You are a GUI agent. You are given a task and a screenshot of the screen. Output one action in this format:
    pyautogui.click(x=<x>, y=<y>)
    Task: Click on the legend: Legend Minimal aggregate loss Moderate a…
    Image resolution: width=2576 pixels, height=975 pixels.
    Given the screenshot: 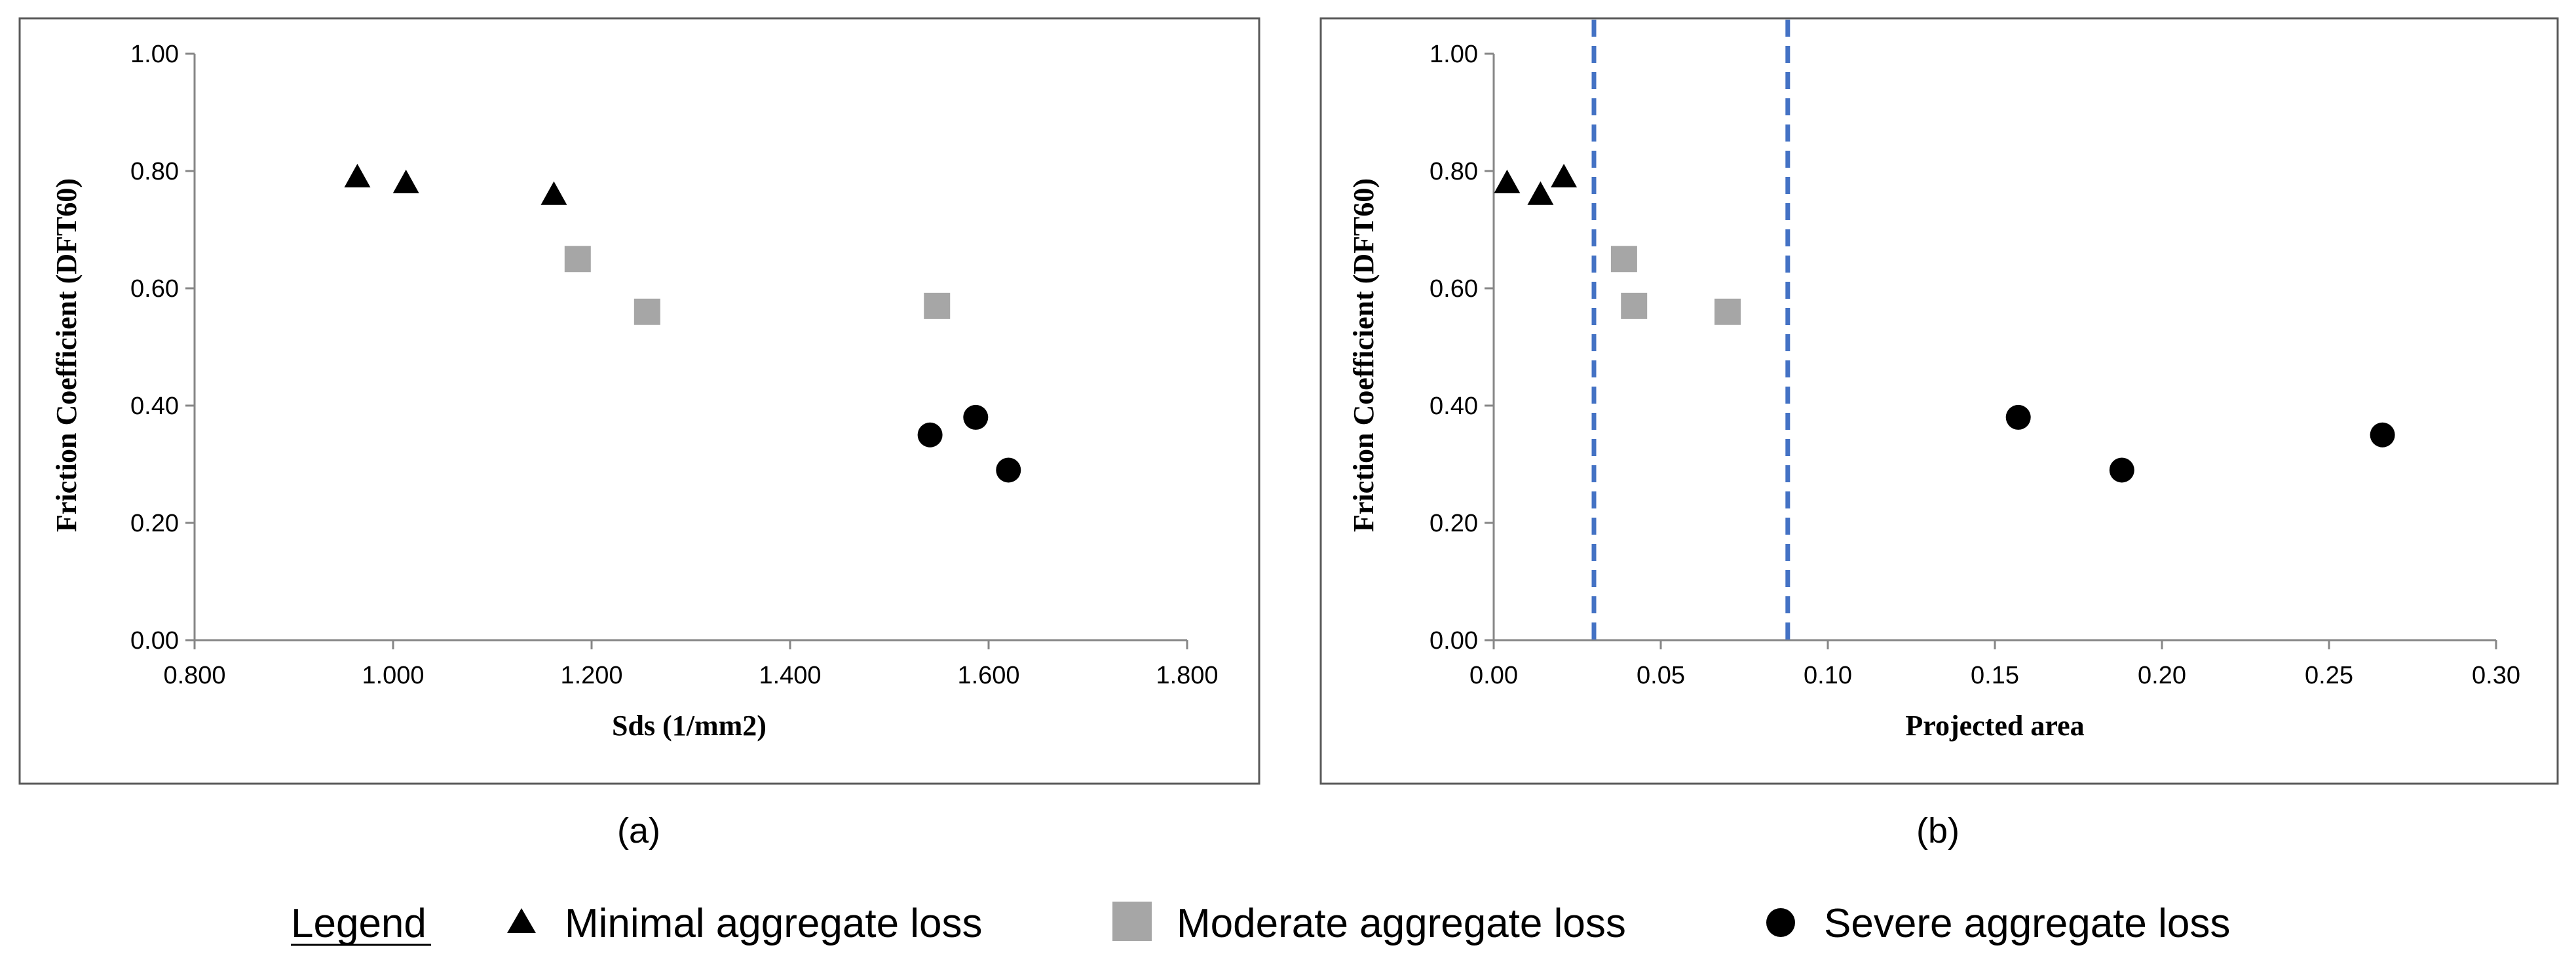 What is the action you would take?
    pyautogui.click(x=1260, y=923)
    